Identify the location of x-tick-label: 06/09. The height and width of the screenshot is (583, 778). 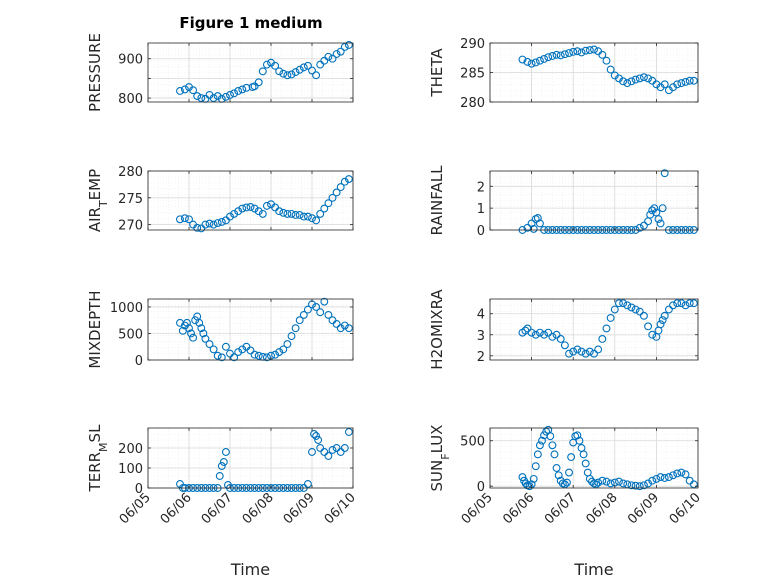
(643, 508).